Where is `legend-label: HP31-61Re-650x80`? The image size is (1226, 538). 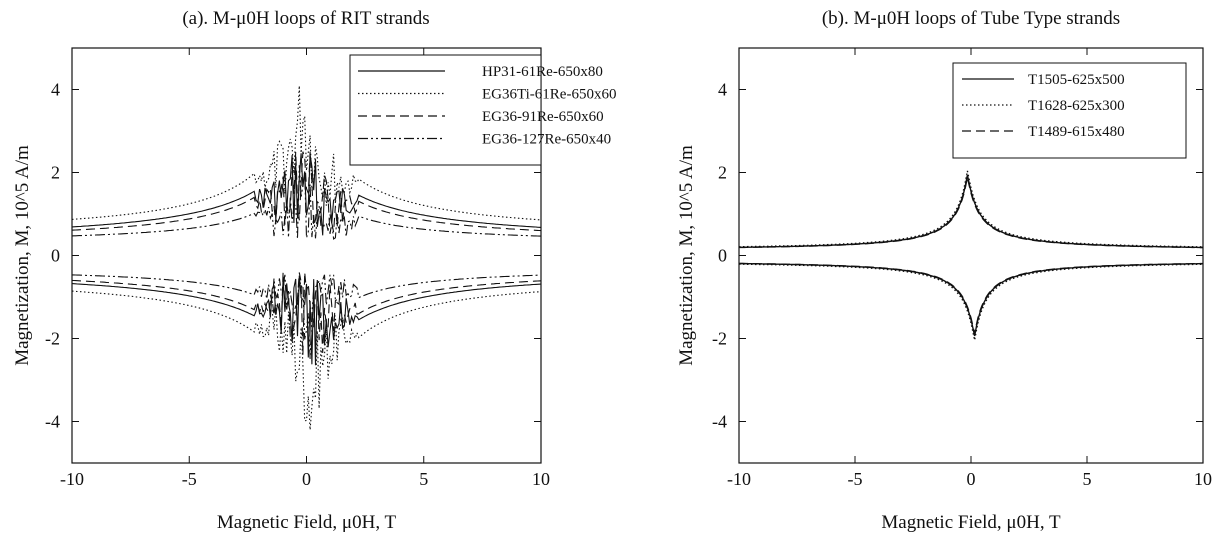
legend-label: HP31-61Re-650x80 is located at coordinates (542, 72).